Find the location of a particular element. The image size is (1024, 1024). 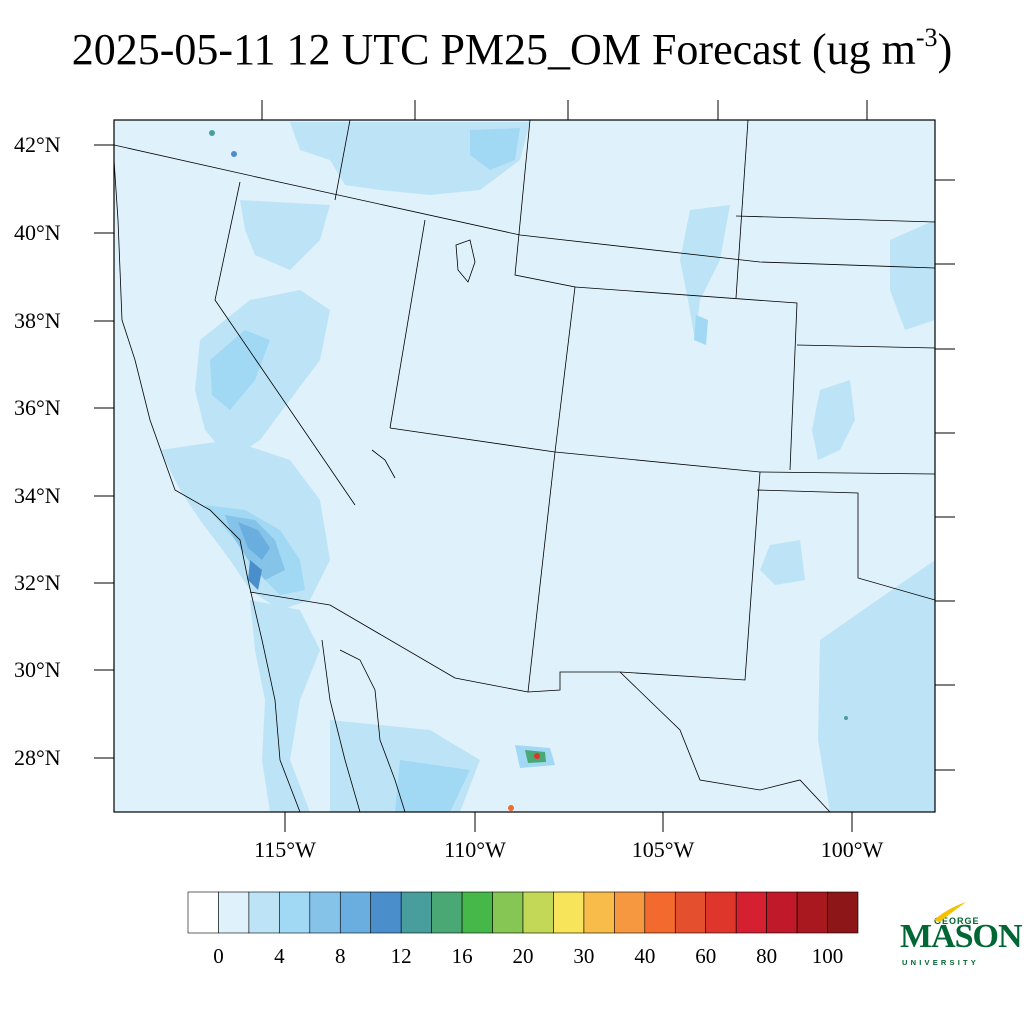

lat-label: 32°N is located at coordinates (37, 582).